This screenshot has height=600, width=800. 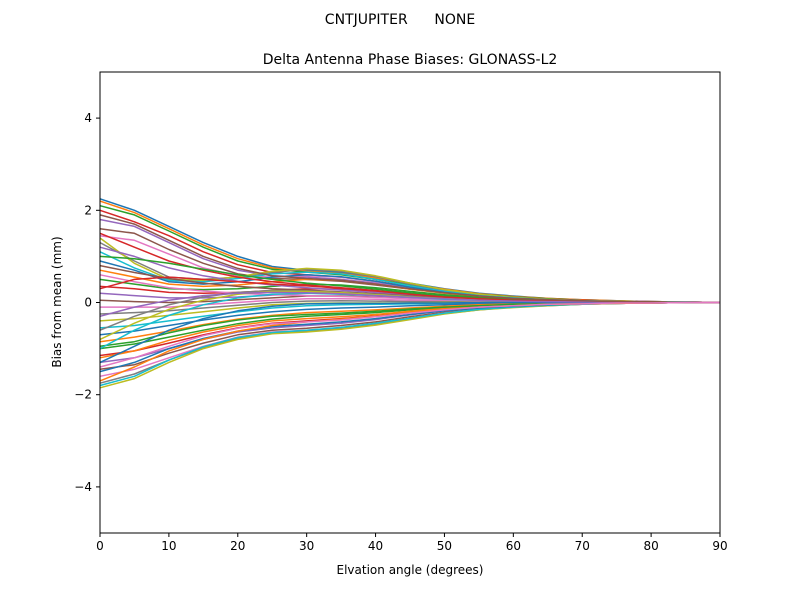 I want to click on x-tick-label: 20, so click(x=237, y=546).